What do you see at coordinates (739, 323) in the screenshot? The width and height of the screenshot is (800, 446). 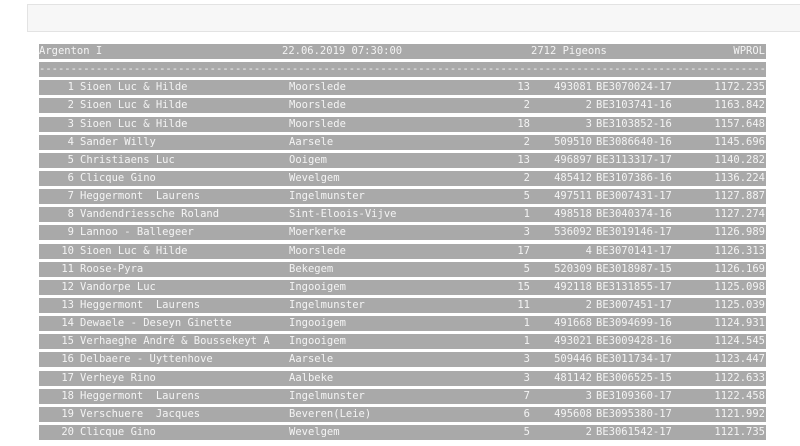 I see `cell-speed: 1124.931` at bounding box center [739, 323].